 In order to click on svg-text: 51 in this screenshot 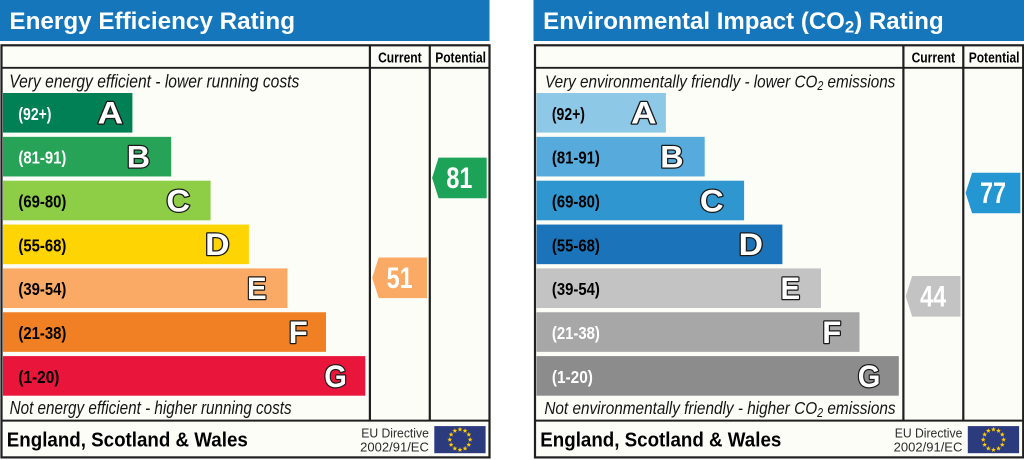, I will do `click(400, 278)`.